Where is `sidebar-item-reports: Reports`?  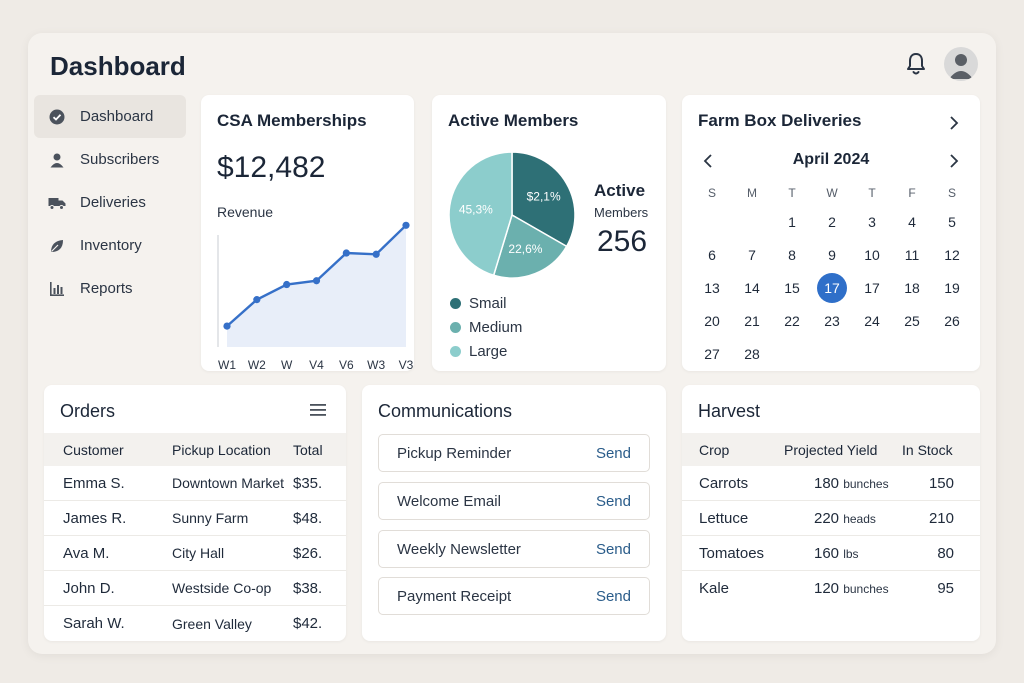 sidebar-item-reports: Reports is located at coordinates (110, 288).